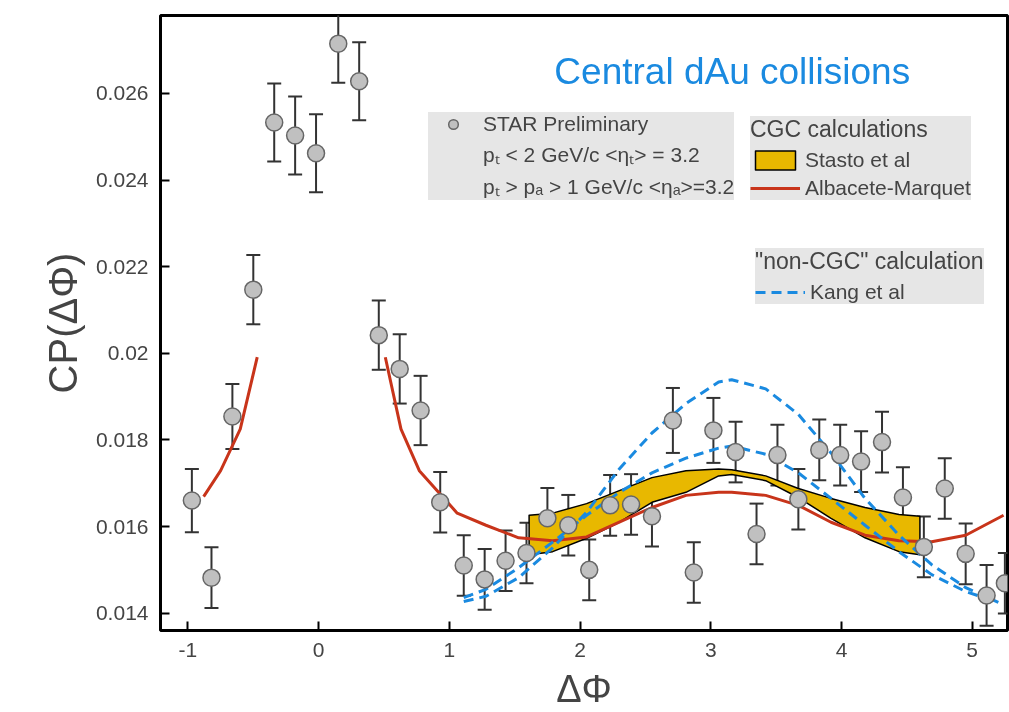  What do you see at coordinates (122, 613) in the screenshot?
I see `y-tick-label: 0.014` at bounding box center [122, 613].